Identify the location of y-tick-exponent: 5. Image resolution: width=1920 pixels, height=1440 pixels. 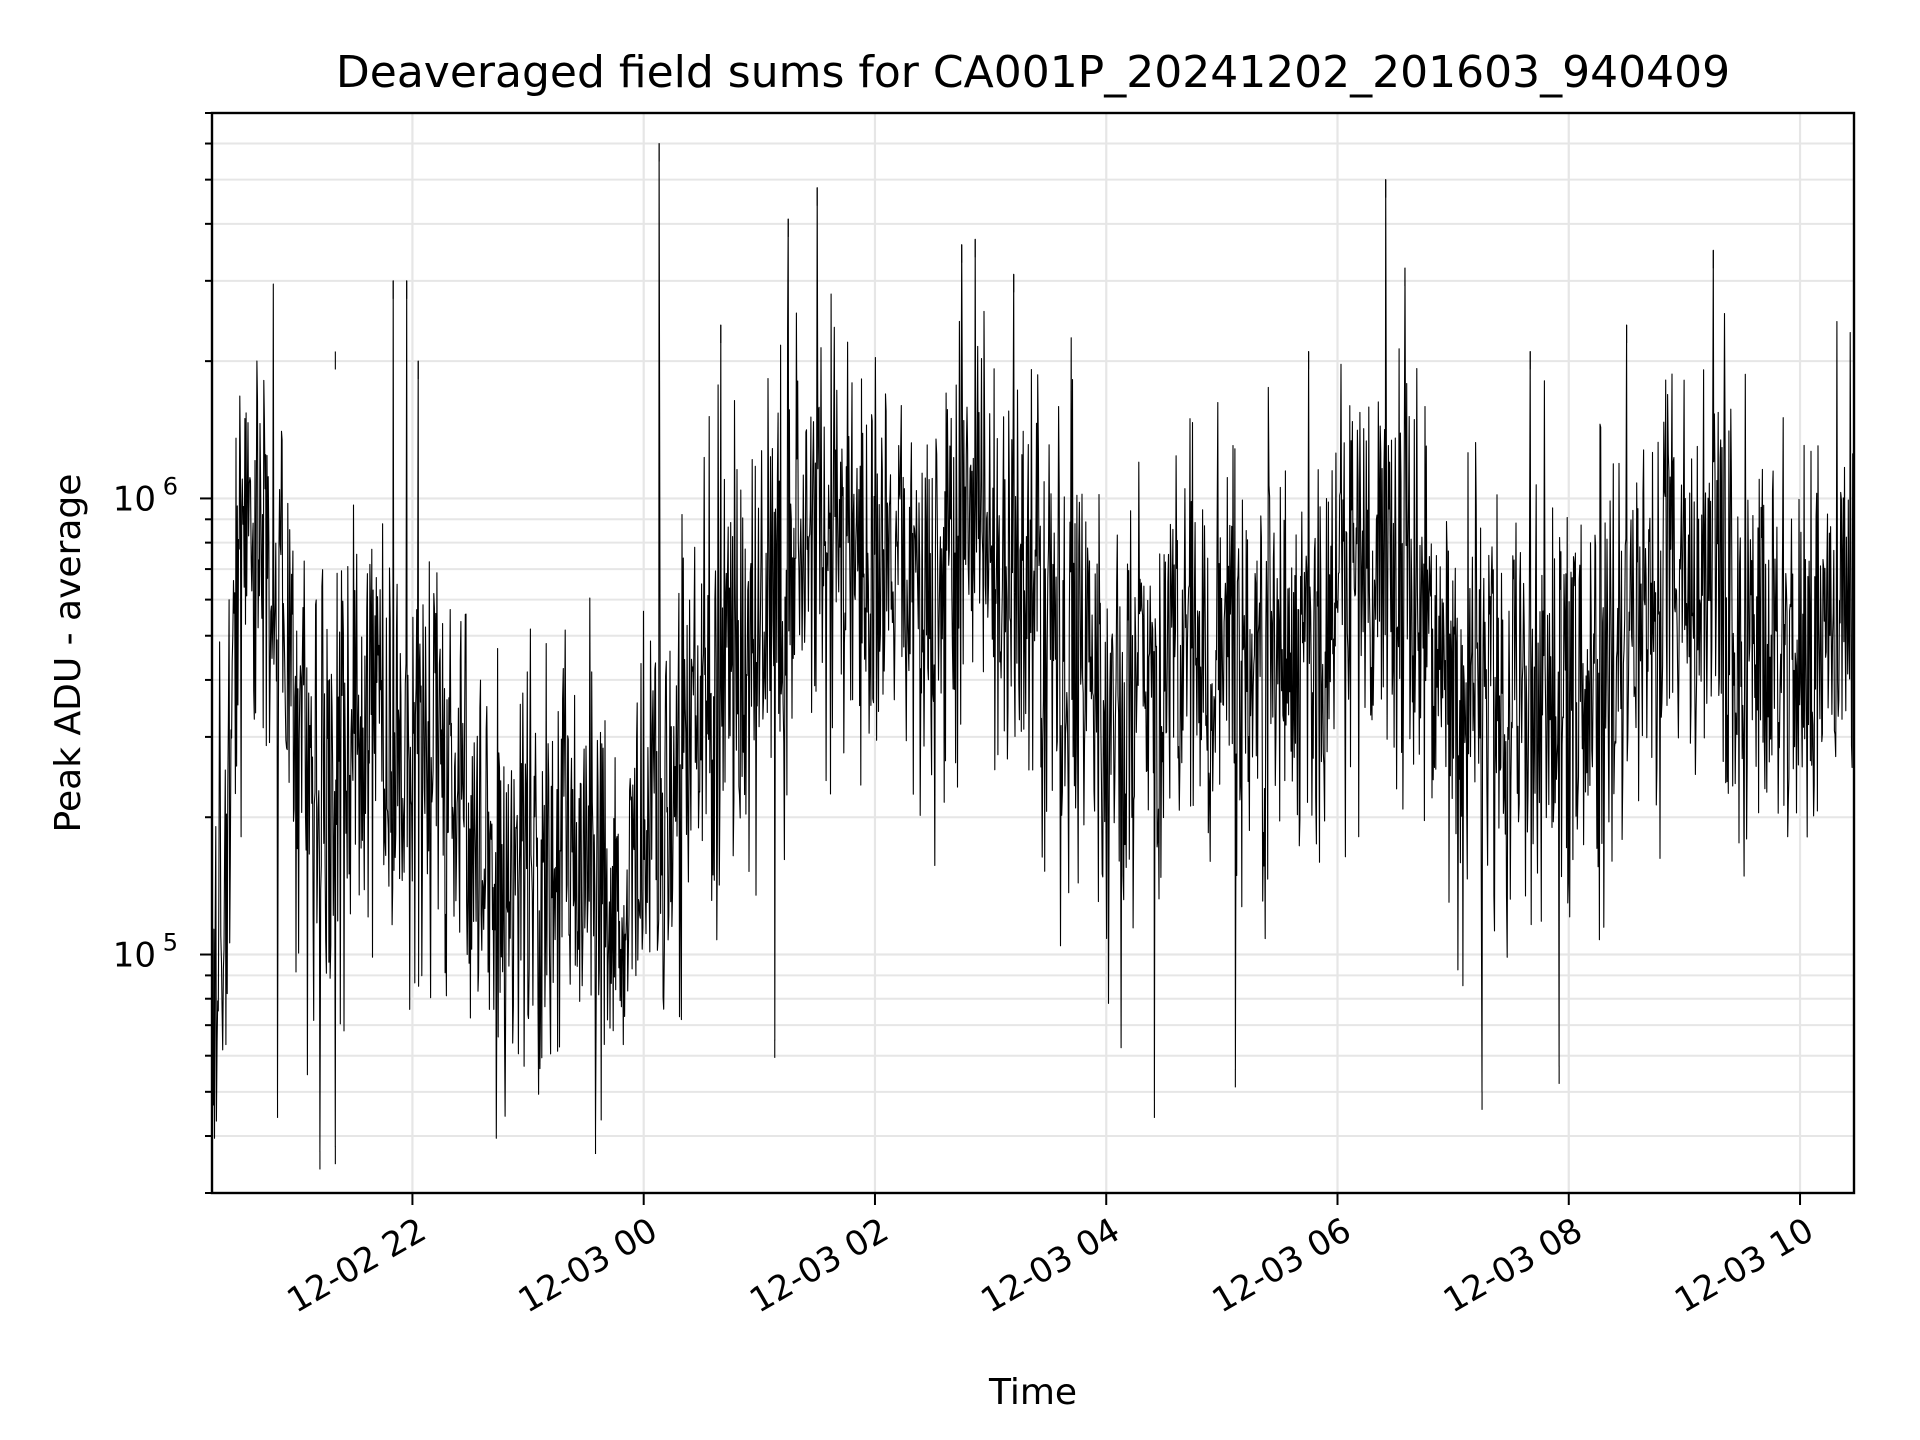
(170, 943).